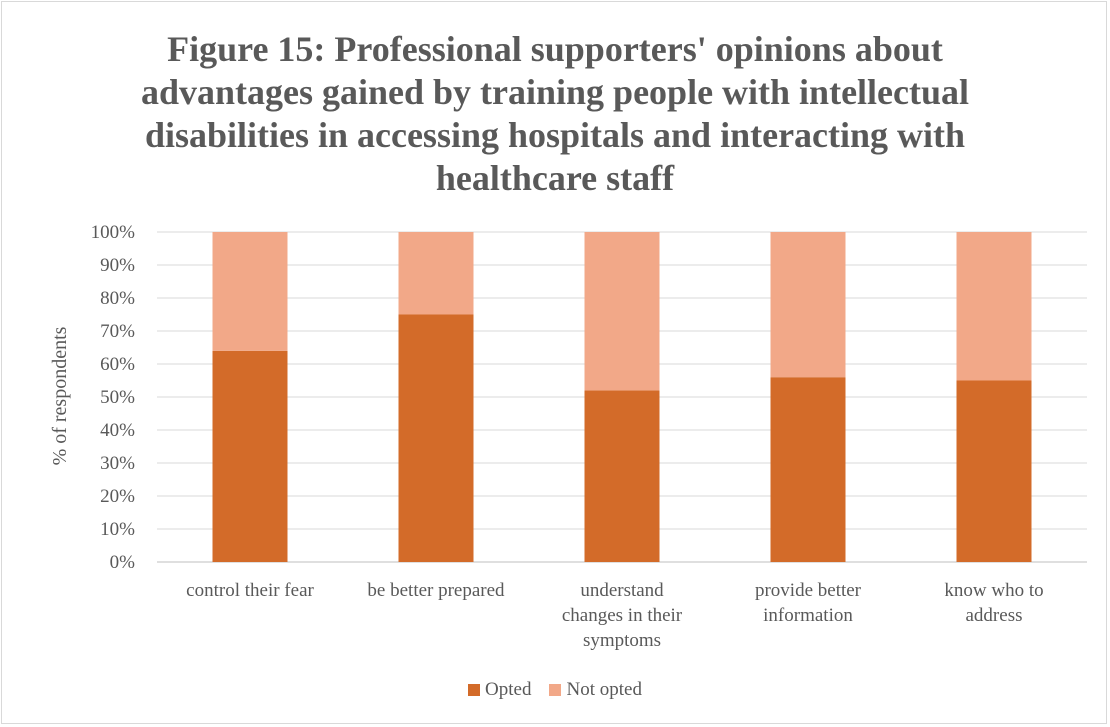 This screenshot has width=1110, height=727. Describe the element at coordinates (113, 232) in the screenshot. I see `y-tick-label: 100%` at that location.